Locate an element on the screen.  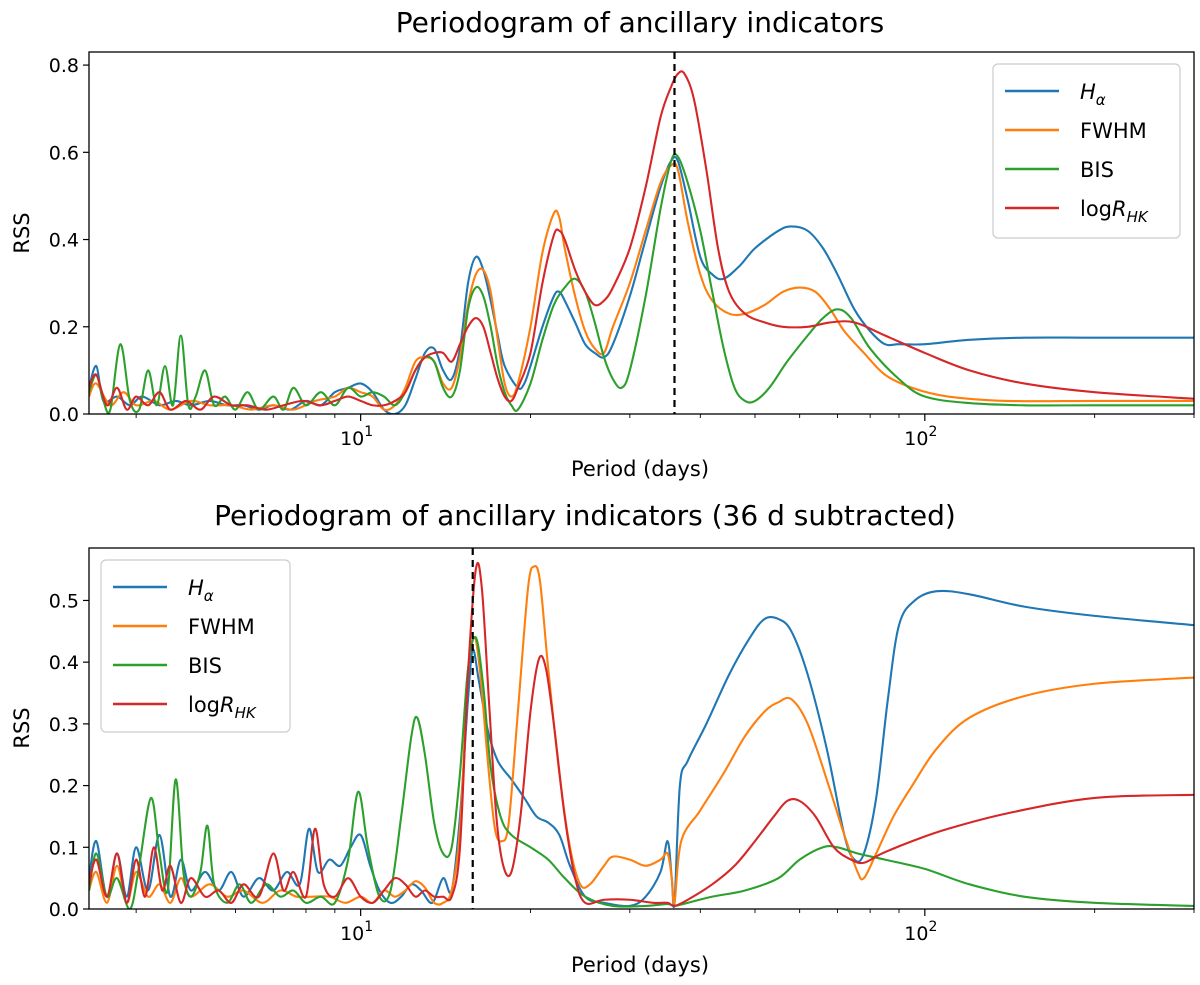
bottom-y-tick-label: 0.5 is located at coordinates (64, 601).